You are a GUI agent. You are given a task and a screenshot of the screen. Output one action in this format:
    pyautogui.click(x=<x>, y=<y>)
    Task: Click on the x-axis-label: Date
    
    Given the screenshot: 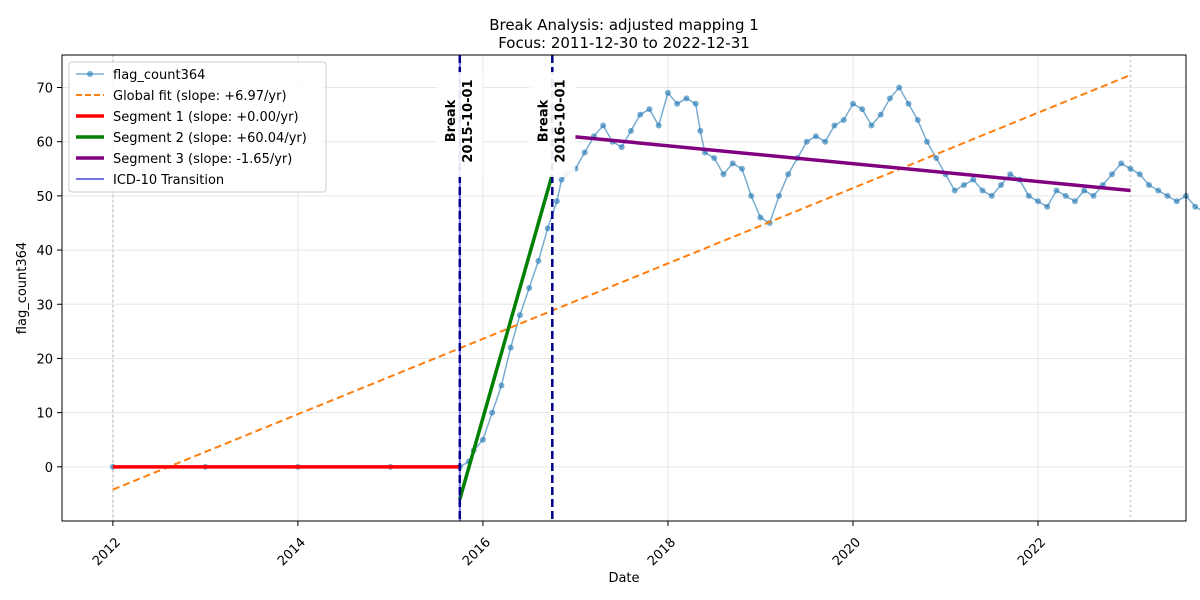 What is the action you would take?
    pyautogui.click(x=623, y=578)
    